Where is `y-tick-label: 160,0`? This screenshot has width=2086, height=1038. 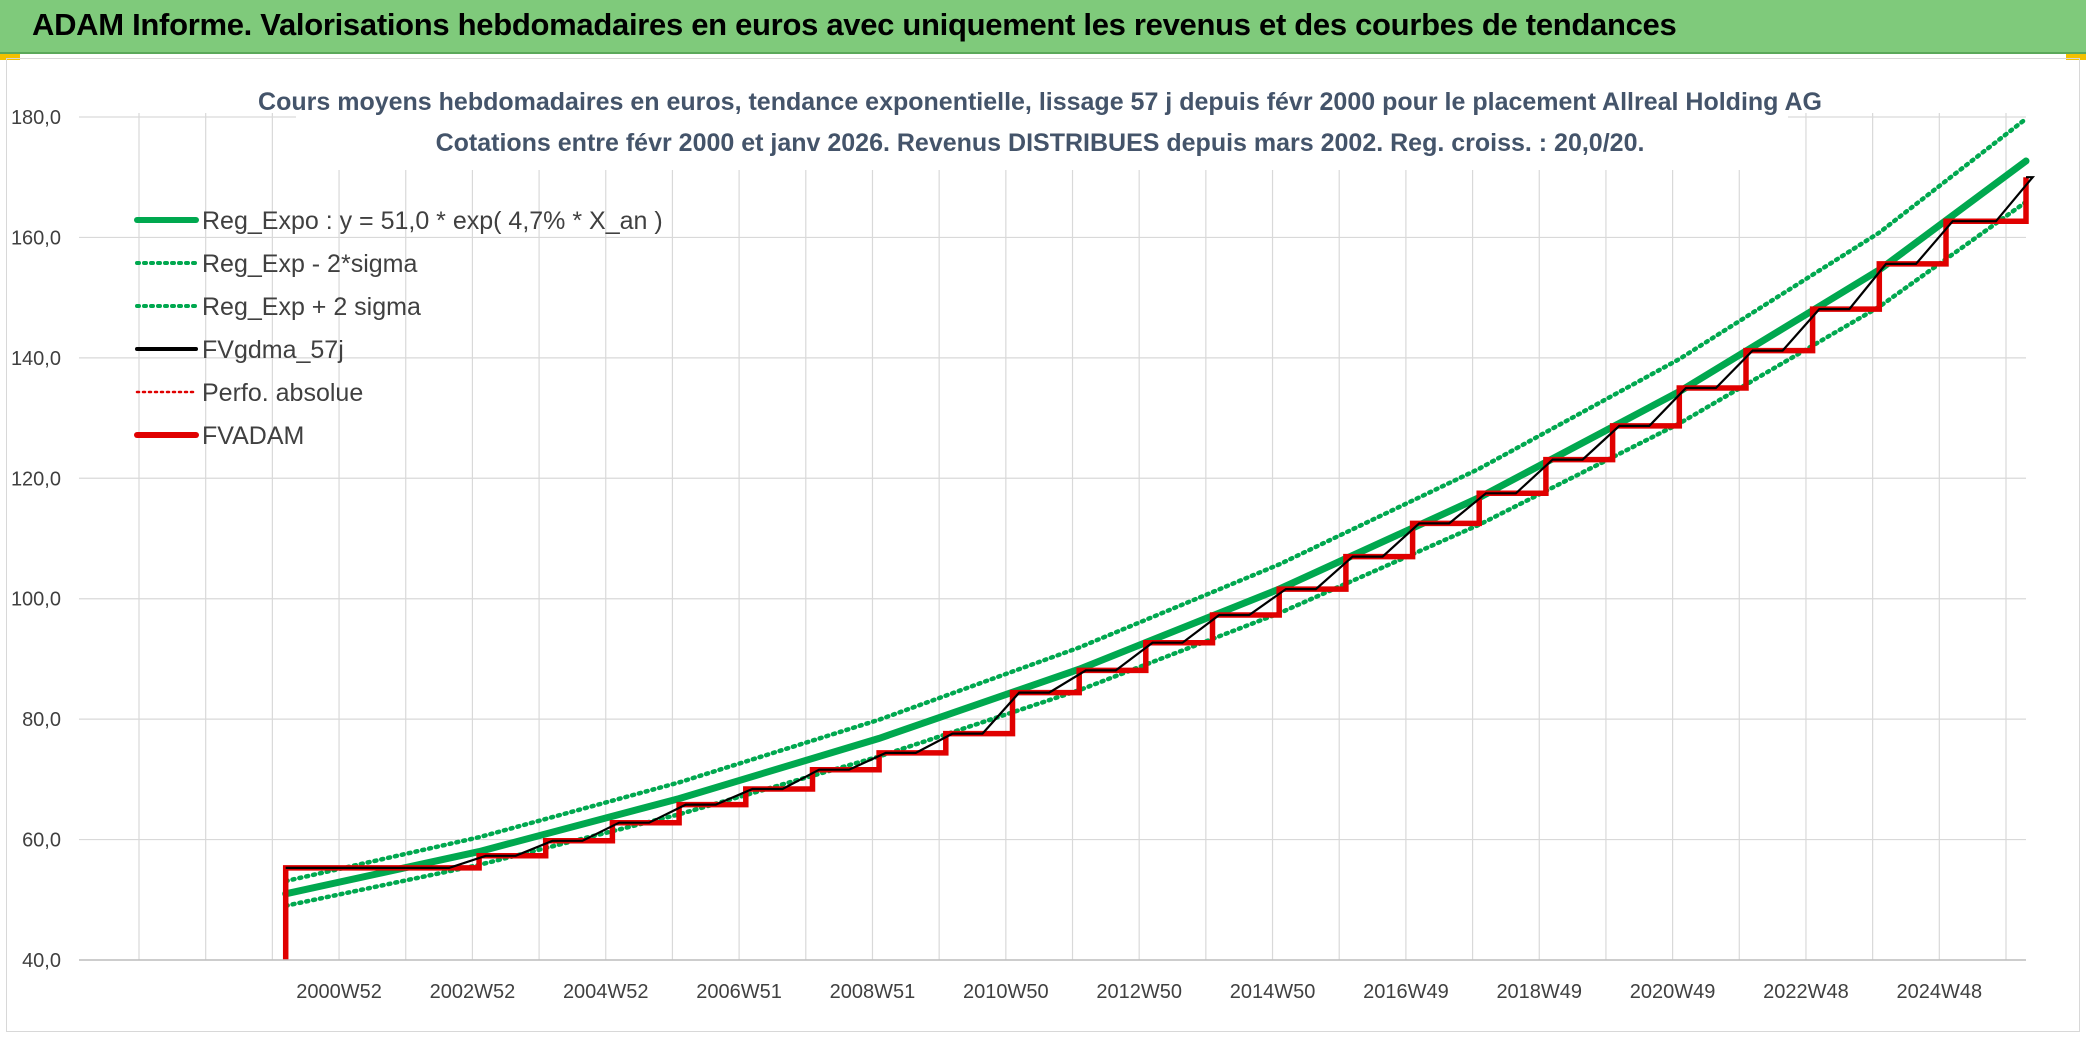 y-tick-label: 160,0 is located at coordinates (36, 238).